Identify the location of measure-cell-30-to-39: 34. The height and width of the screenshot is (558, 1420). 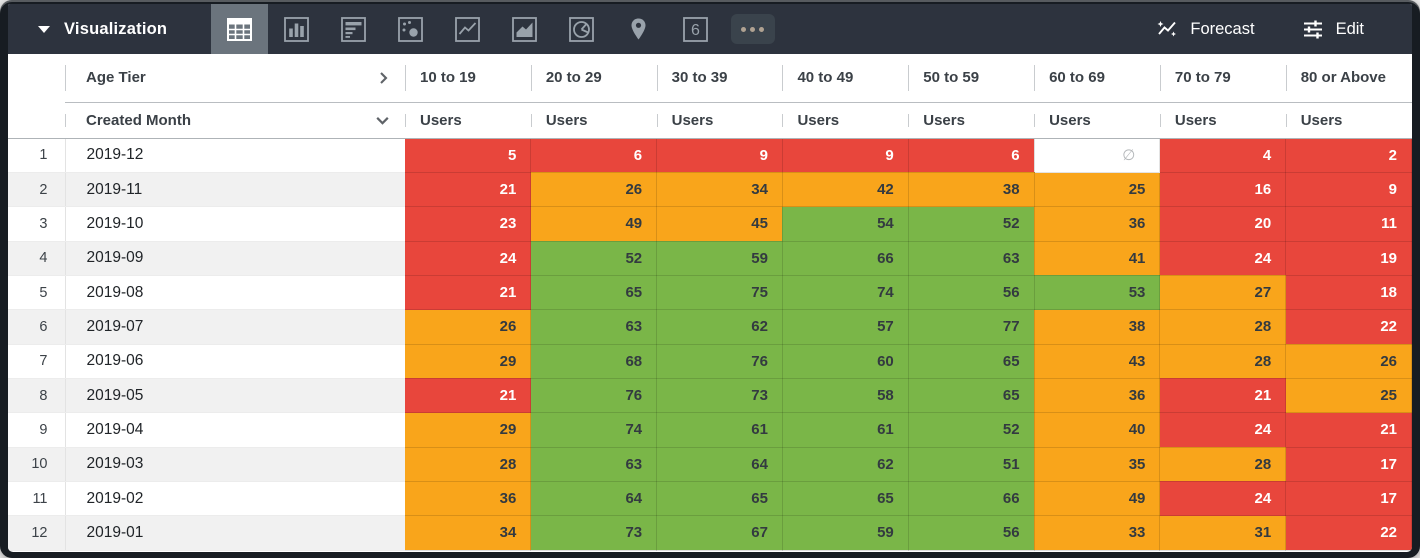
(719, 190).